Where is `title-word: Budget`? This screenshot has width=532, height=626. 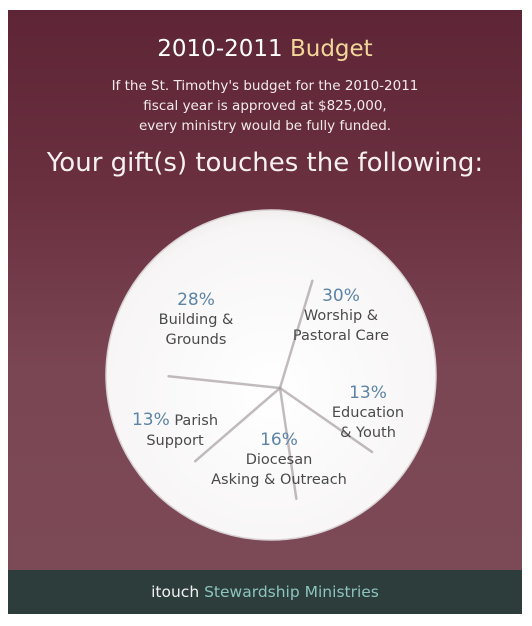 title-word: Budget is located at coordinates (331, 49).